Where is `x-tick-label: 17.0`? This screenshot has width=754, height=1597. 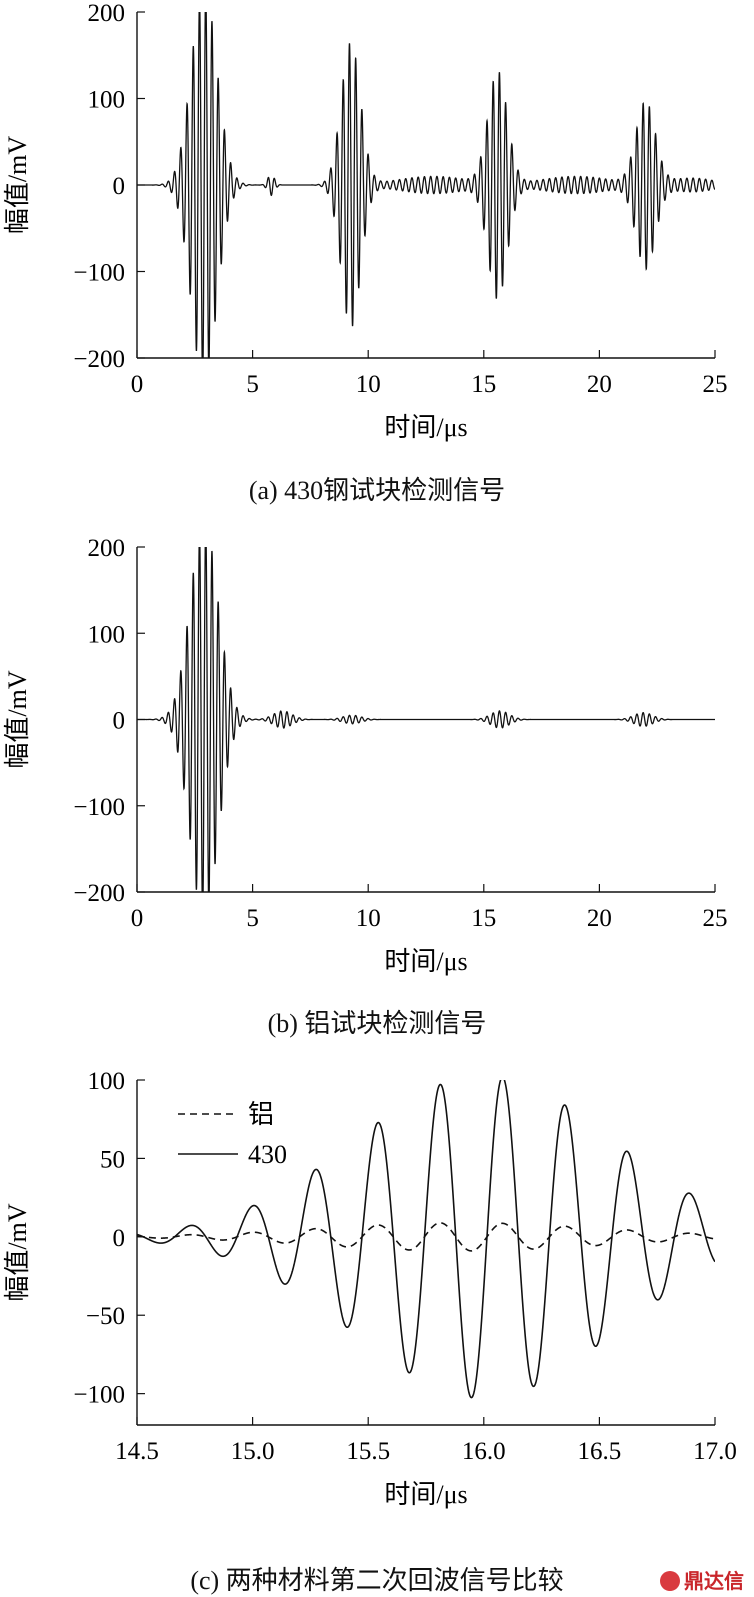
x-tick-label: 17.0 is located at coordinates (715, 1451).